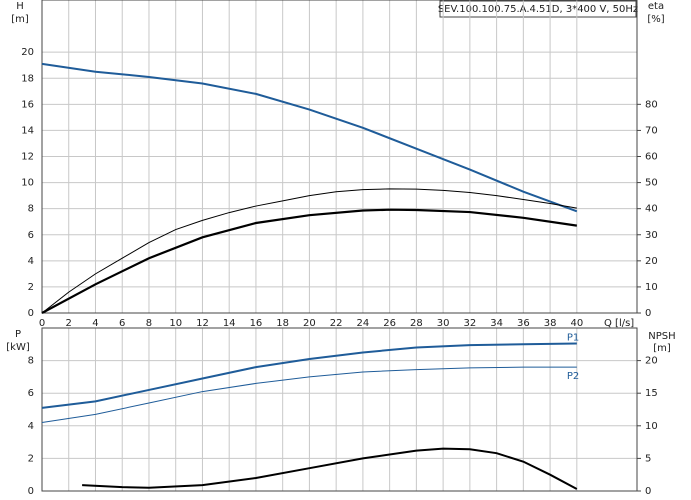 This screenshot has height=500, width=691. What do you see at coordinates (651, 183) in the screenshot?
I see `y2-tick-label: 50` at bounding box center [651, 183].